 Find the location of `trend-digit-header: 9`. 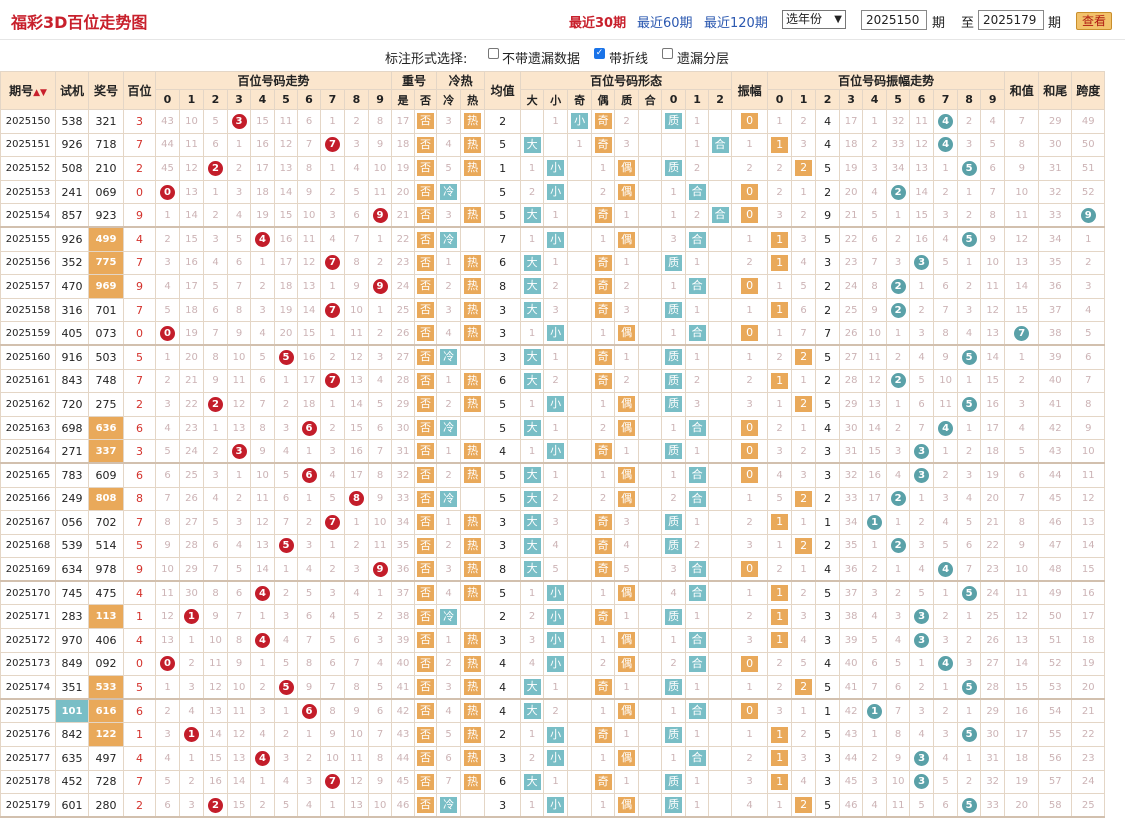

trend-digit-header: 9 is located at coordinates (380, 99).